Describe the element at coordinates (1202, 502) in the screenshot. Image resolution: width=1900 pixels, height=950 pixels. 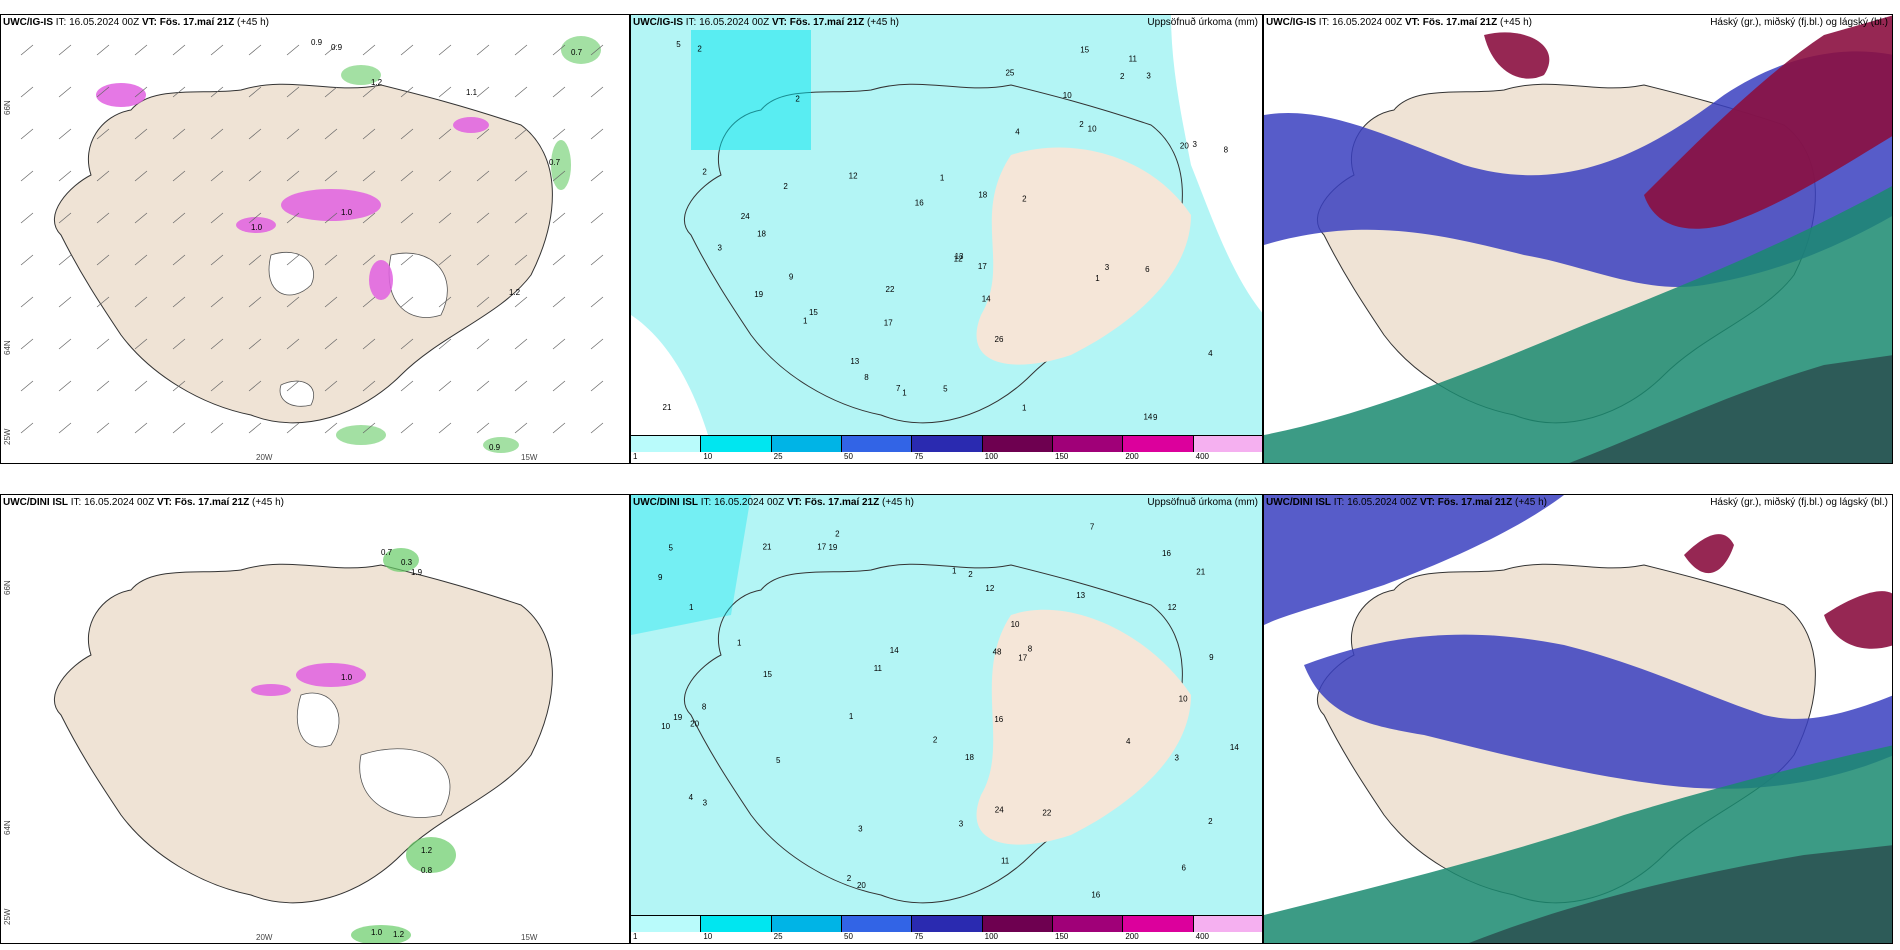
I see `precip-title: Uppsöfnuð úrkoma (mm)` at that location.